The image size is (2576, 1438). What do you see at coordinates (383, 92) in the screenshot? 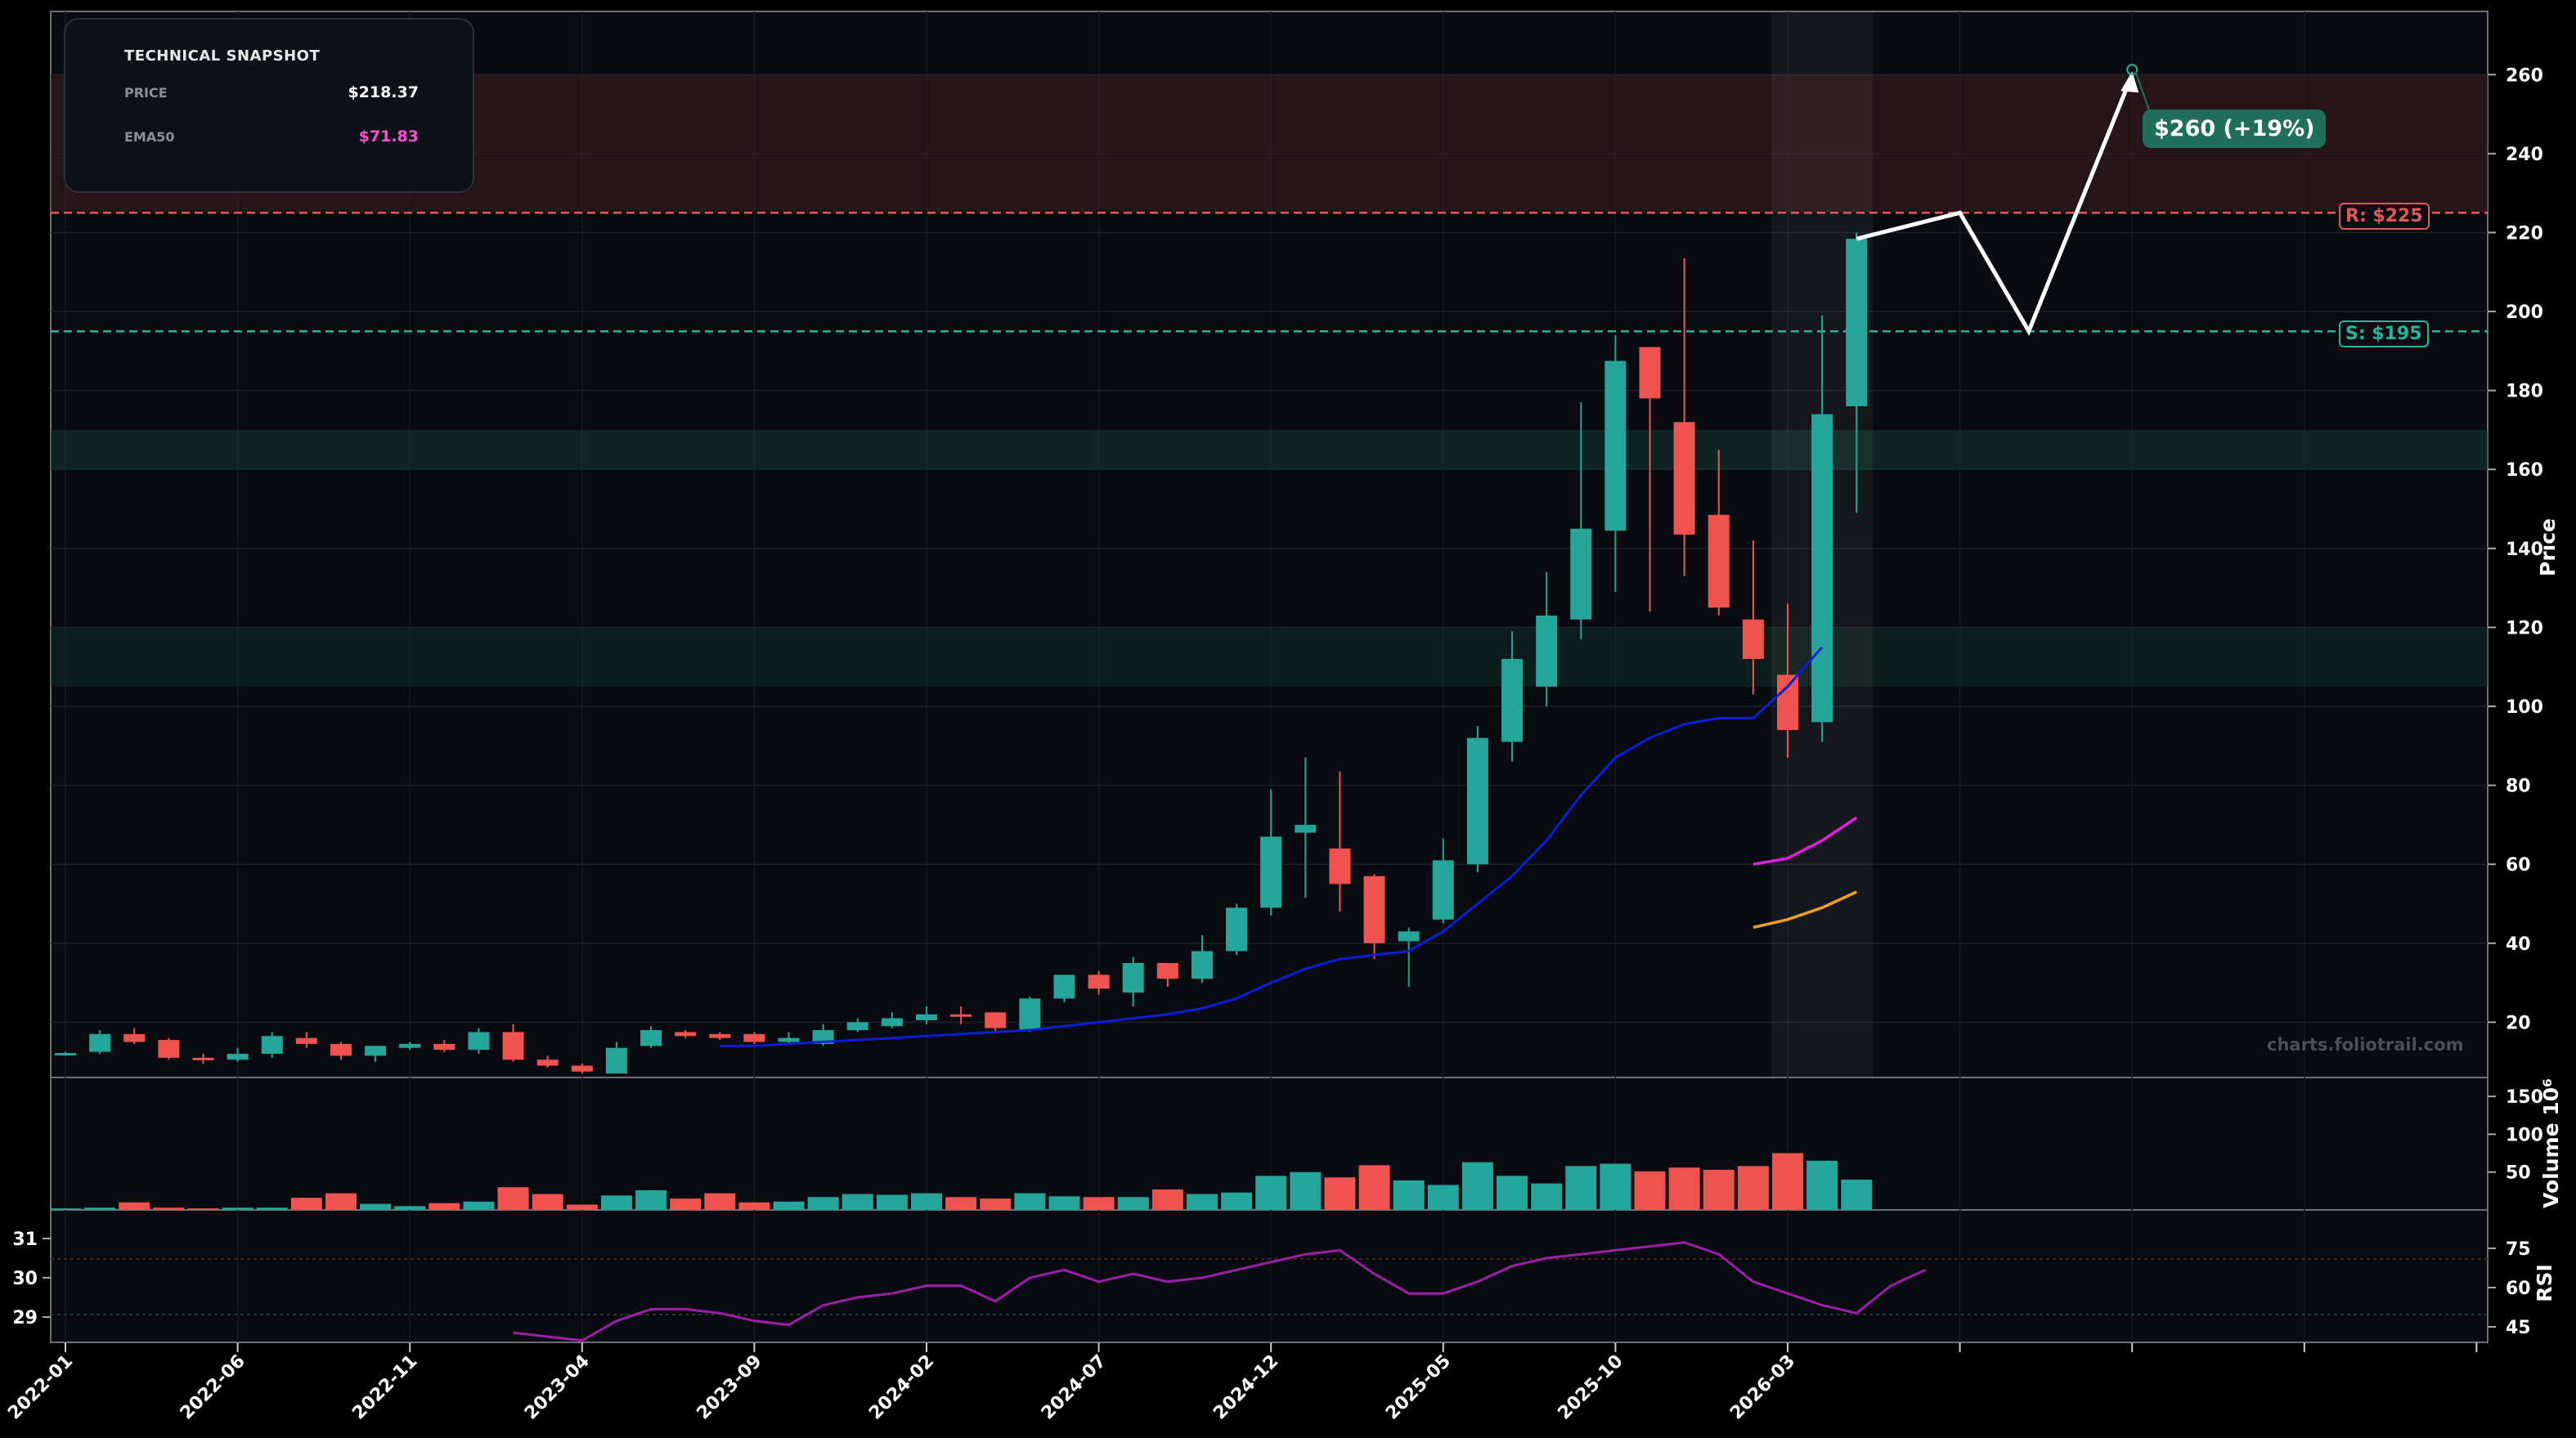
I see `snapshot-price-value: $218.37` at bounding box center [383, 92].